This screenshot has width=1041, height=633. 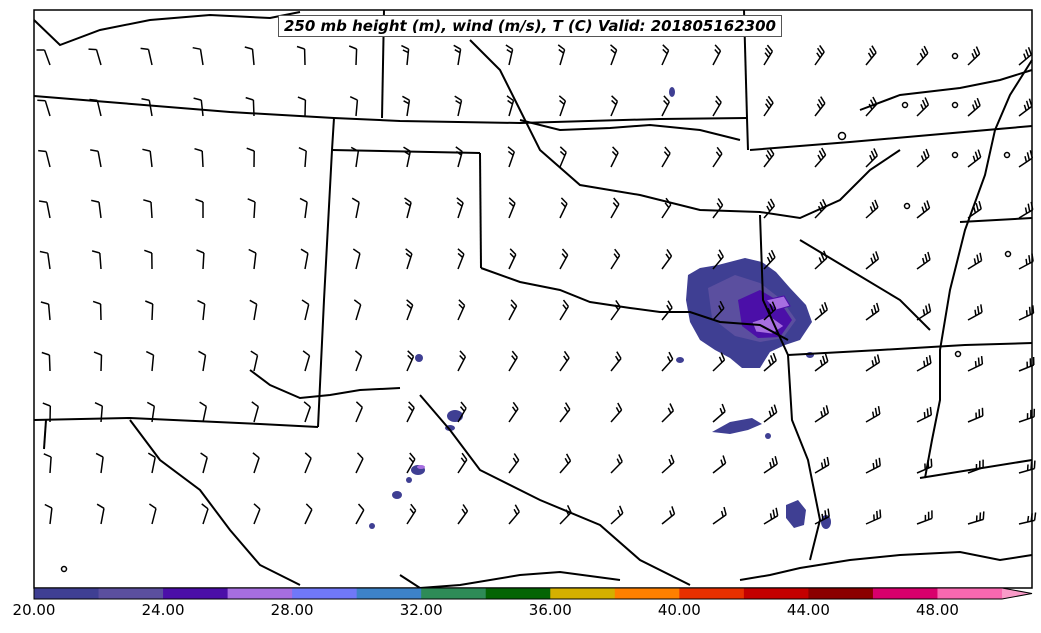 I want to click on great-lakes-edge, so click(x=946, y=90).